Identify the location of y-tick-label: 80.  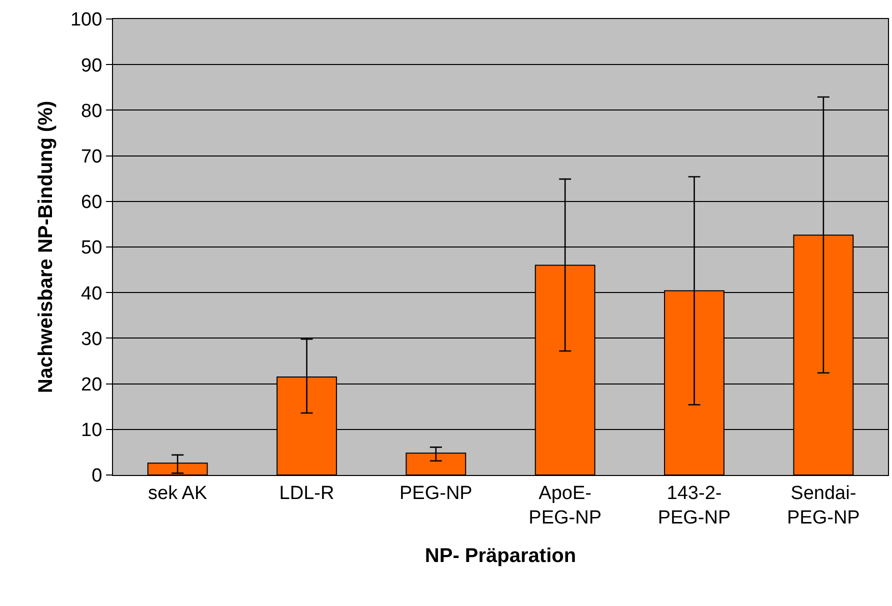
(91, 111).